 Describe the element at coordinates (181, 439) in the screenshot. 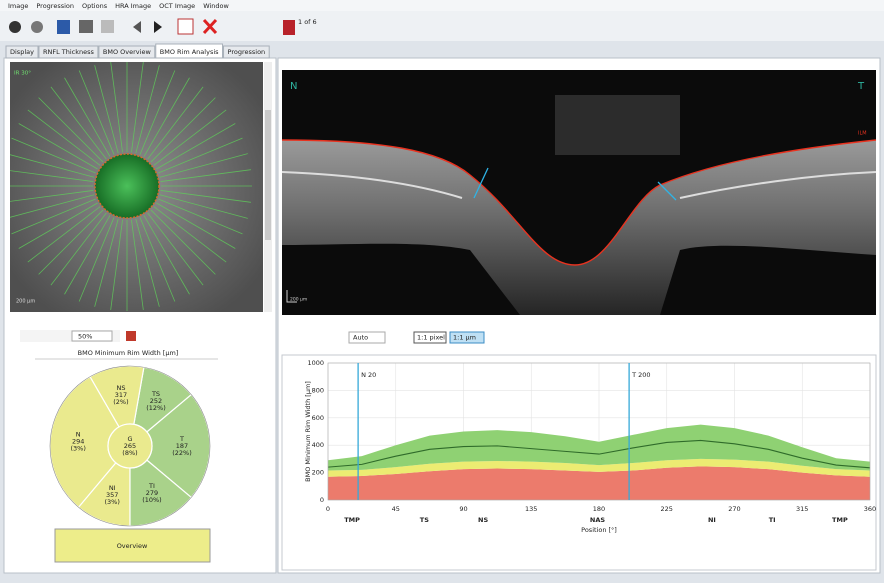

I see `sector-name: T` at that location.